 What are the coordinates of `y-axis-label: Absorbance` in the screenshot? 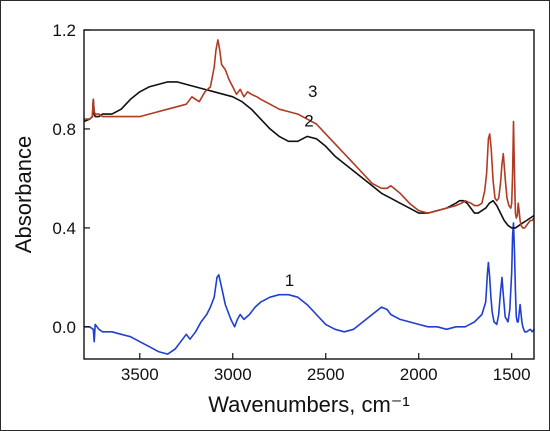 It's located at (23, 194).